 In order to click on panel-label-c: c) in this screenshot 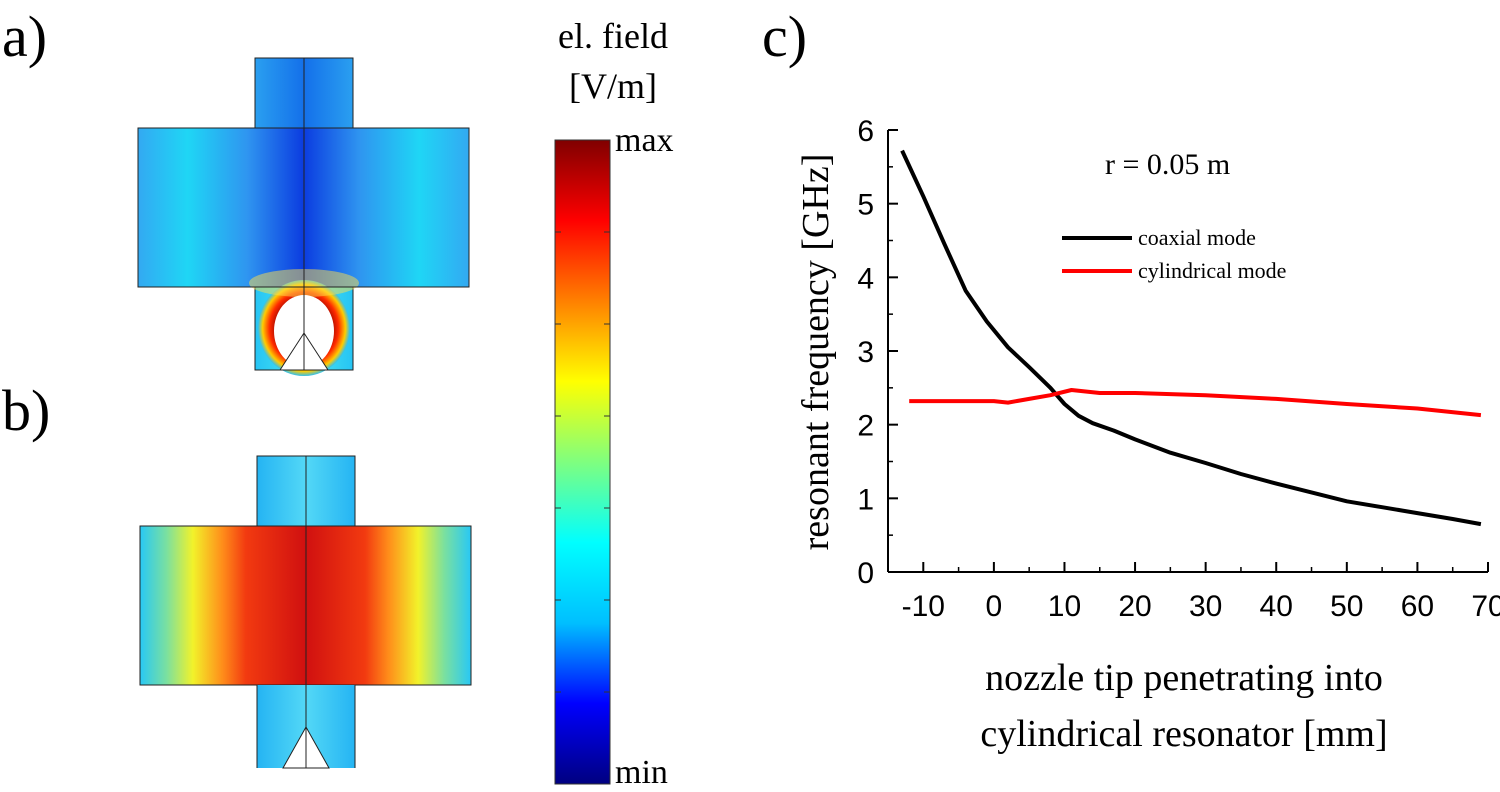, I will do `click(785, 36)`.